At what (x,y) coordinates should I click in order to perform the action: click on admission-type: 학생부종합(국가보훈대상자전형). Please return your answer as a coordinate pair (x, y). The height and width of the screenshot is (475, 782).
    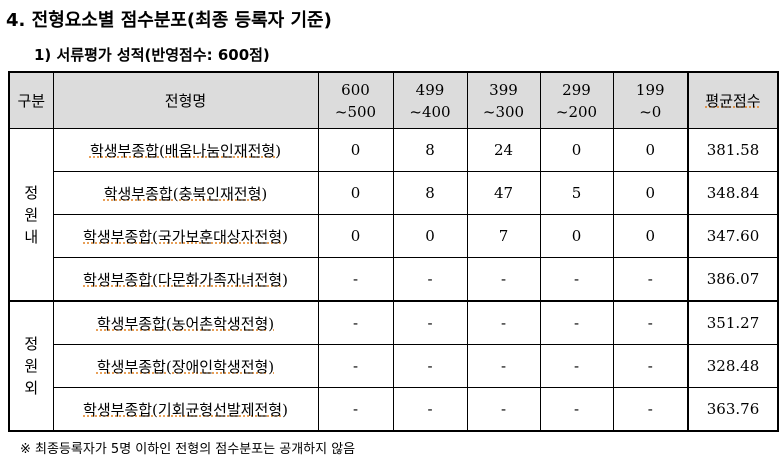
    Looking at the image, I should click on (185, 236).